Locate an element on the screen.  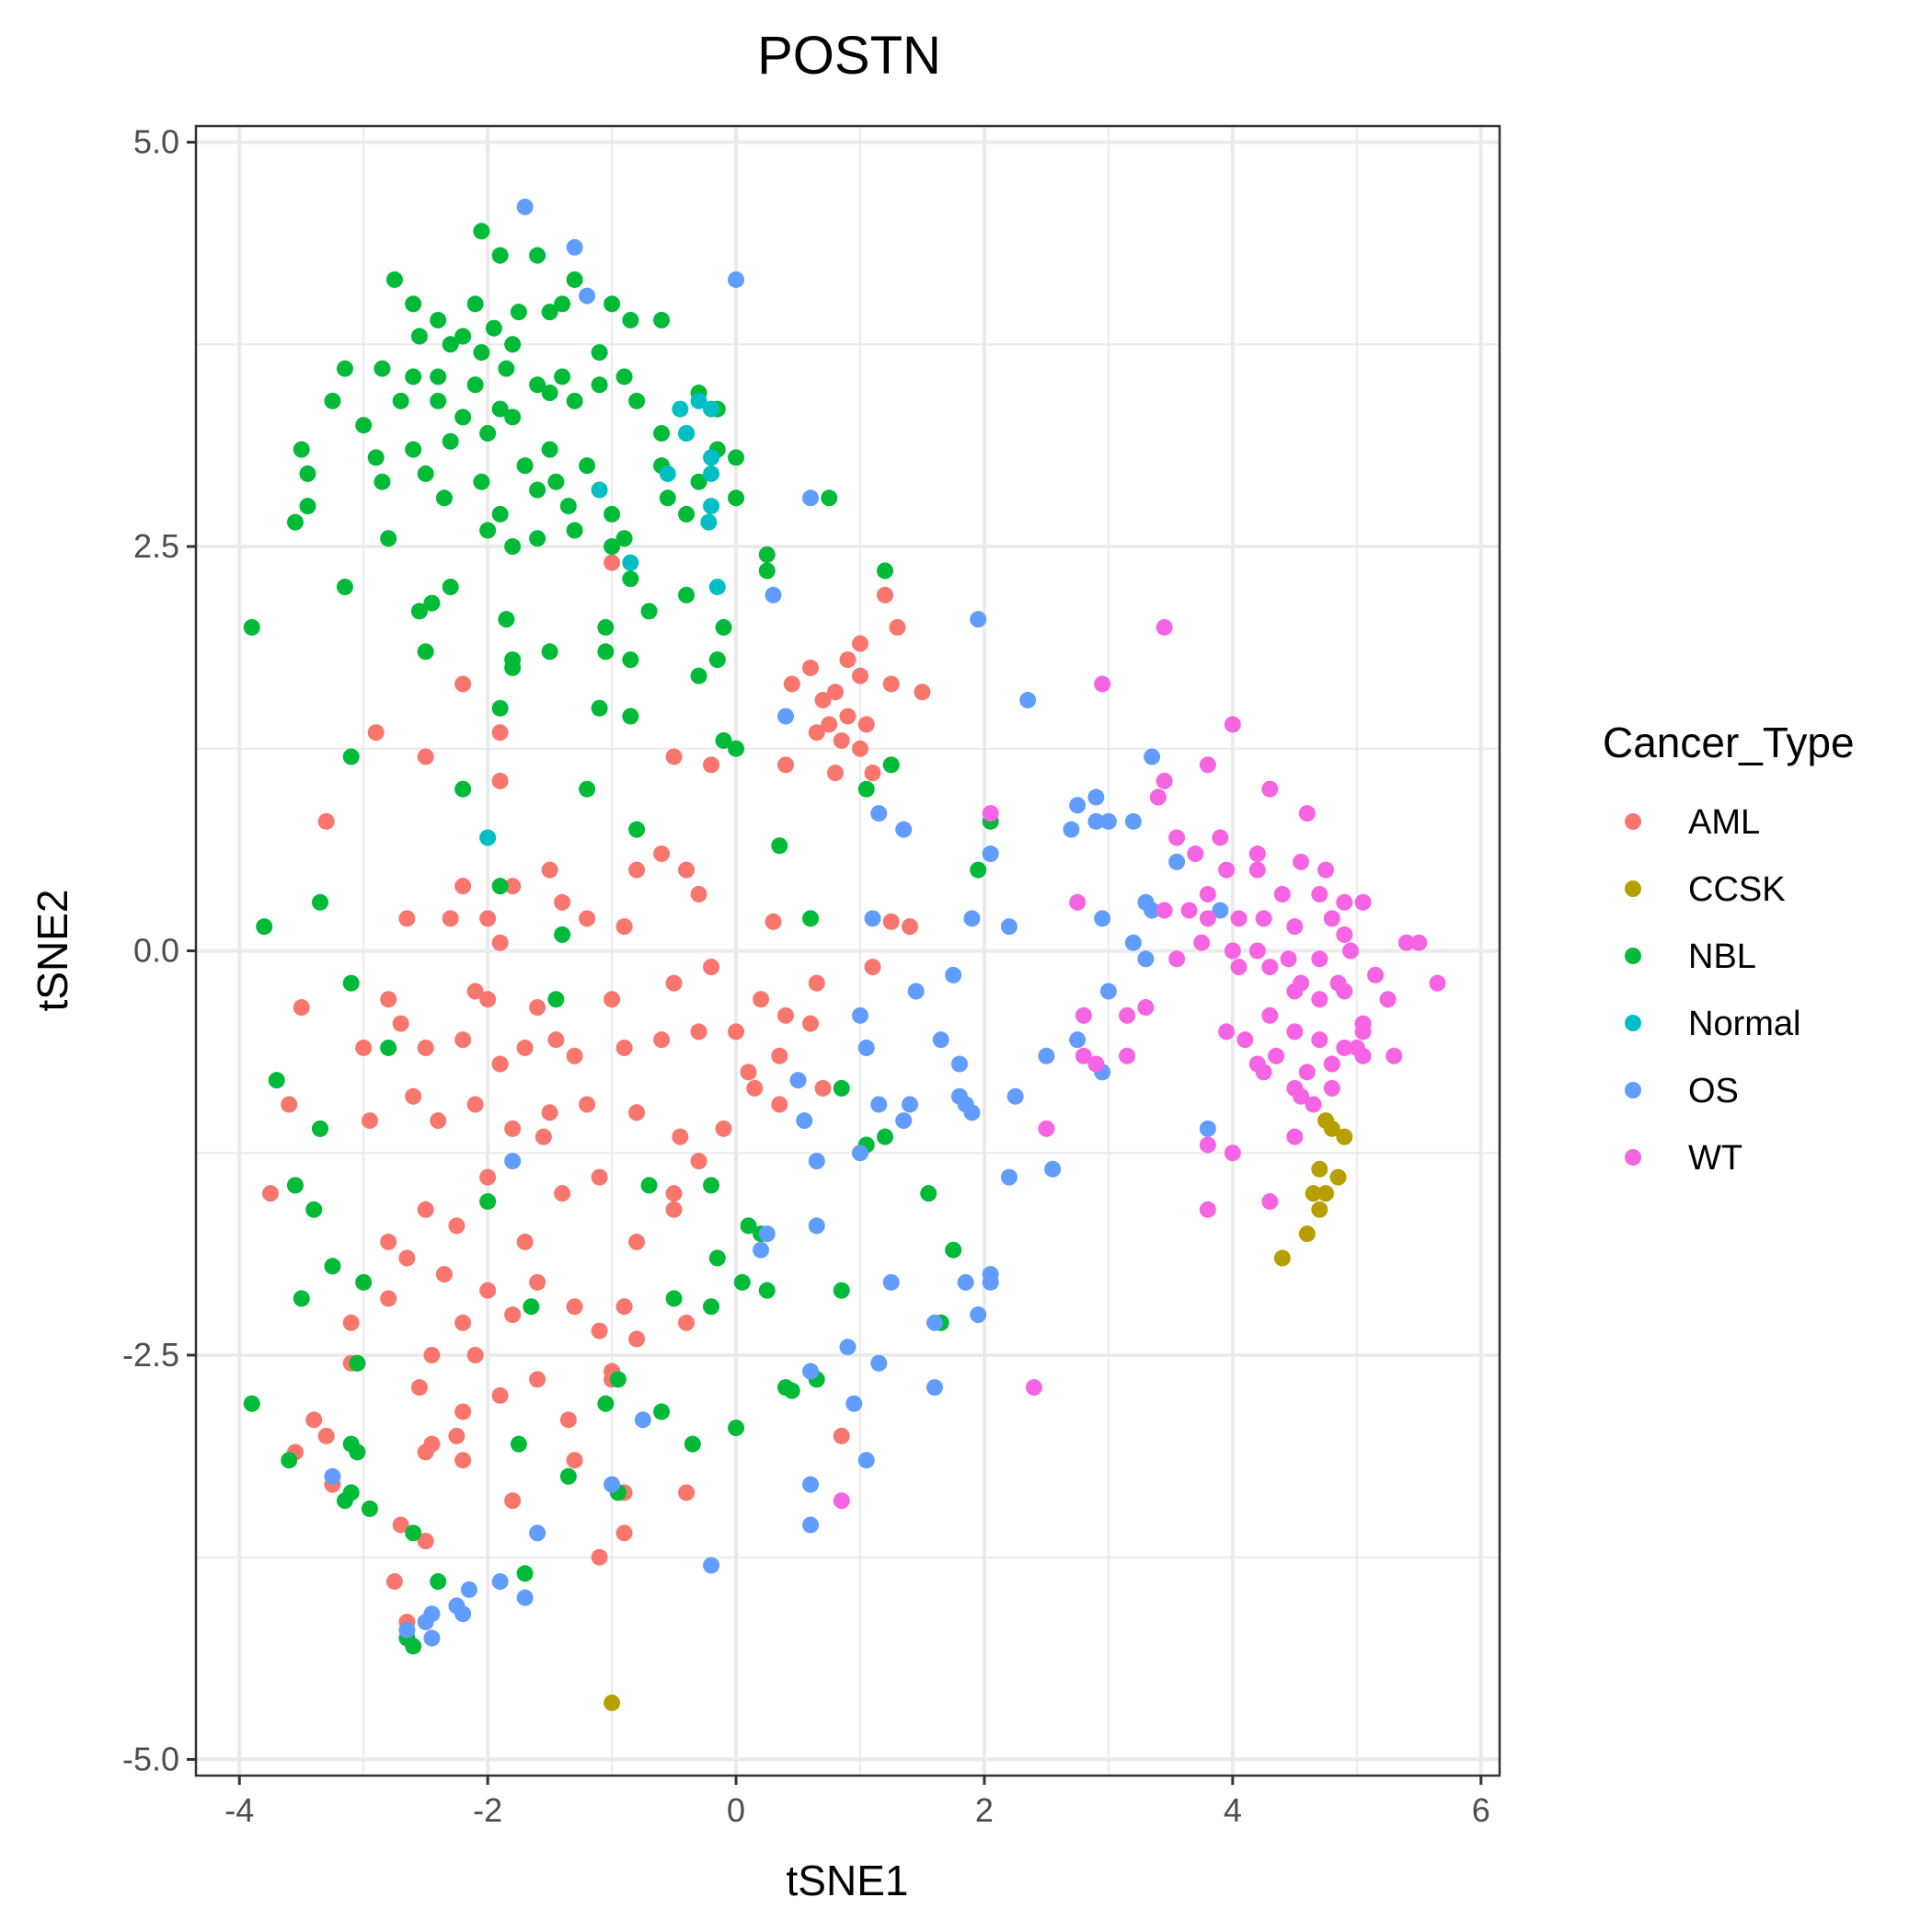
legend-key is located at coordinates (1633, 1023).